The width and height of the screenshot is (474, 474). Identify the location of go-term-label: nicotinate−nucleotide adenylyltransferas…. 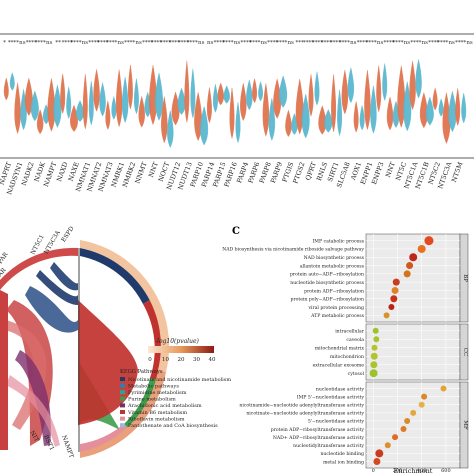
(305, 414).